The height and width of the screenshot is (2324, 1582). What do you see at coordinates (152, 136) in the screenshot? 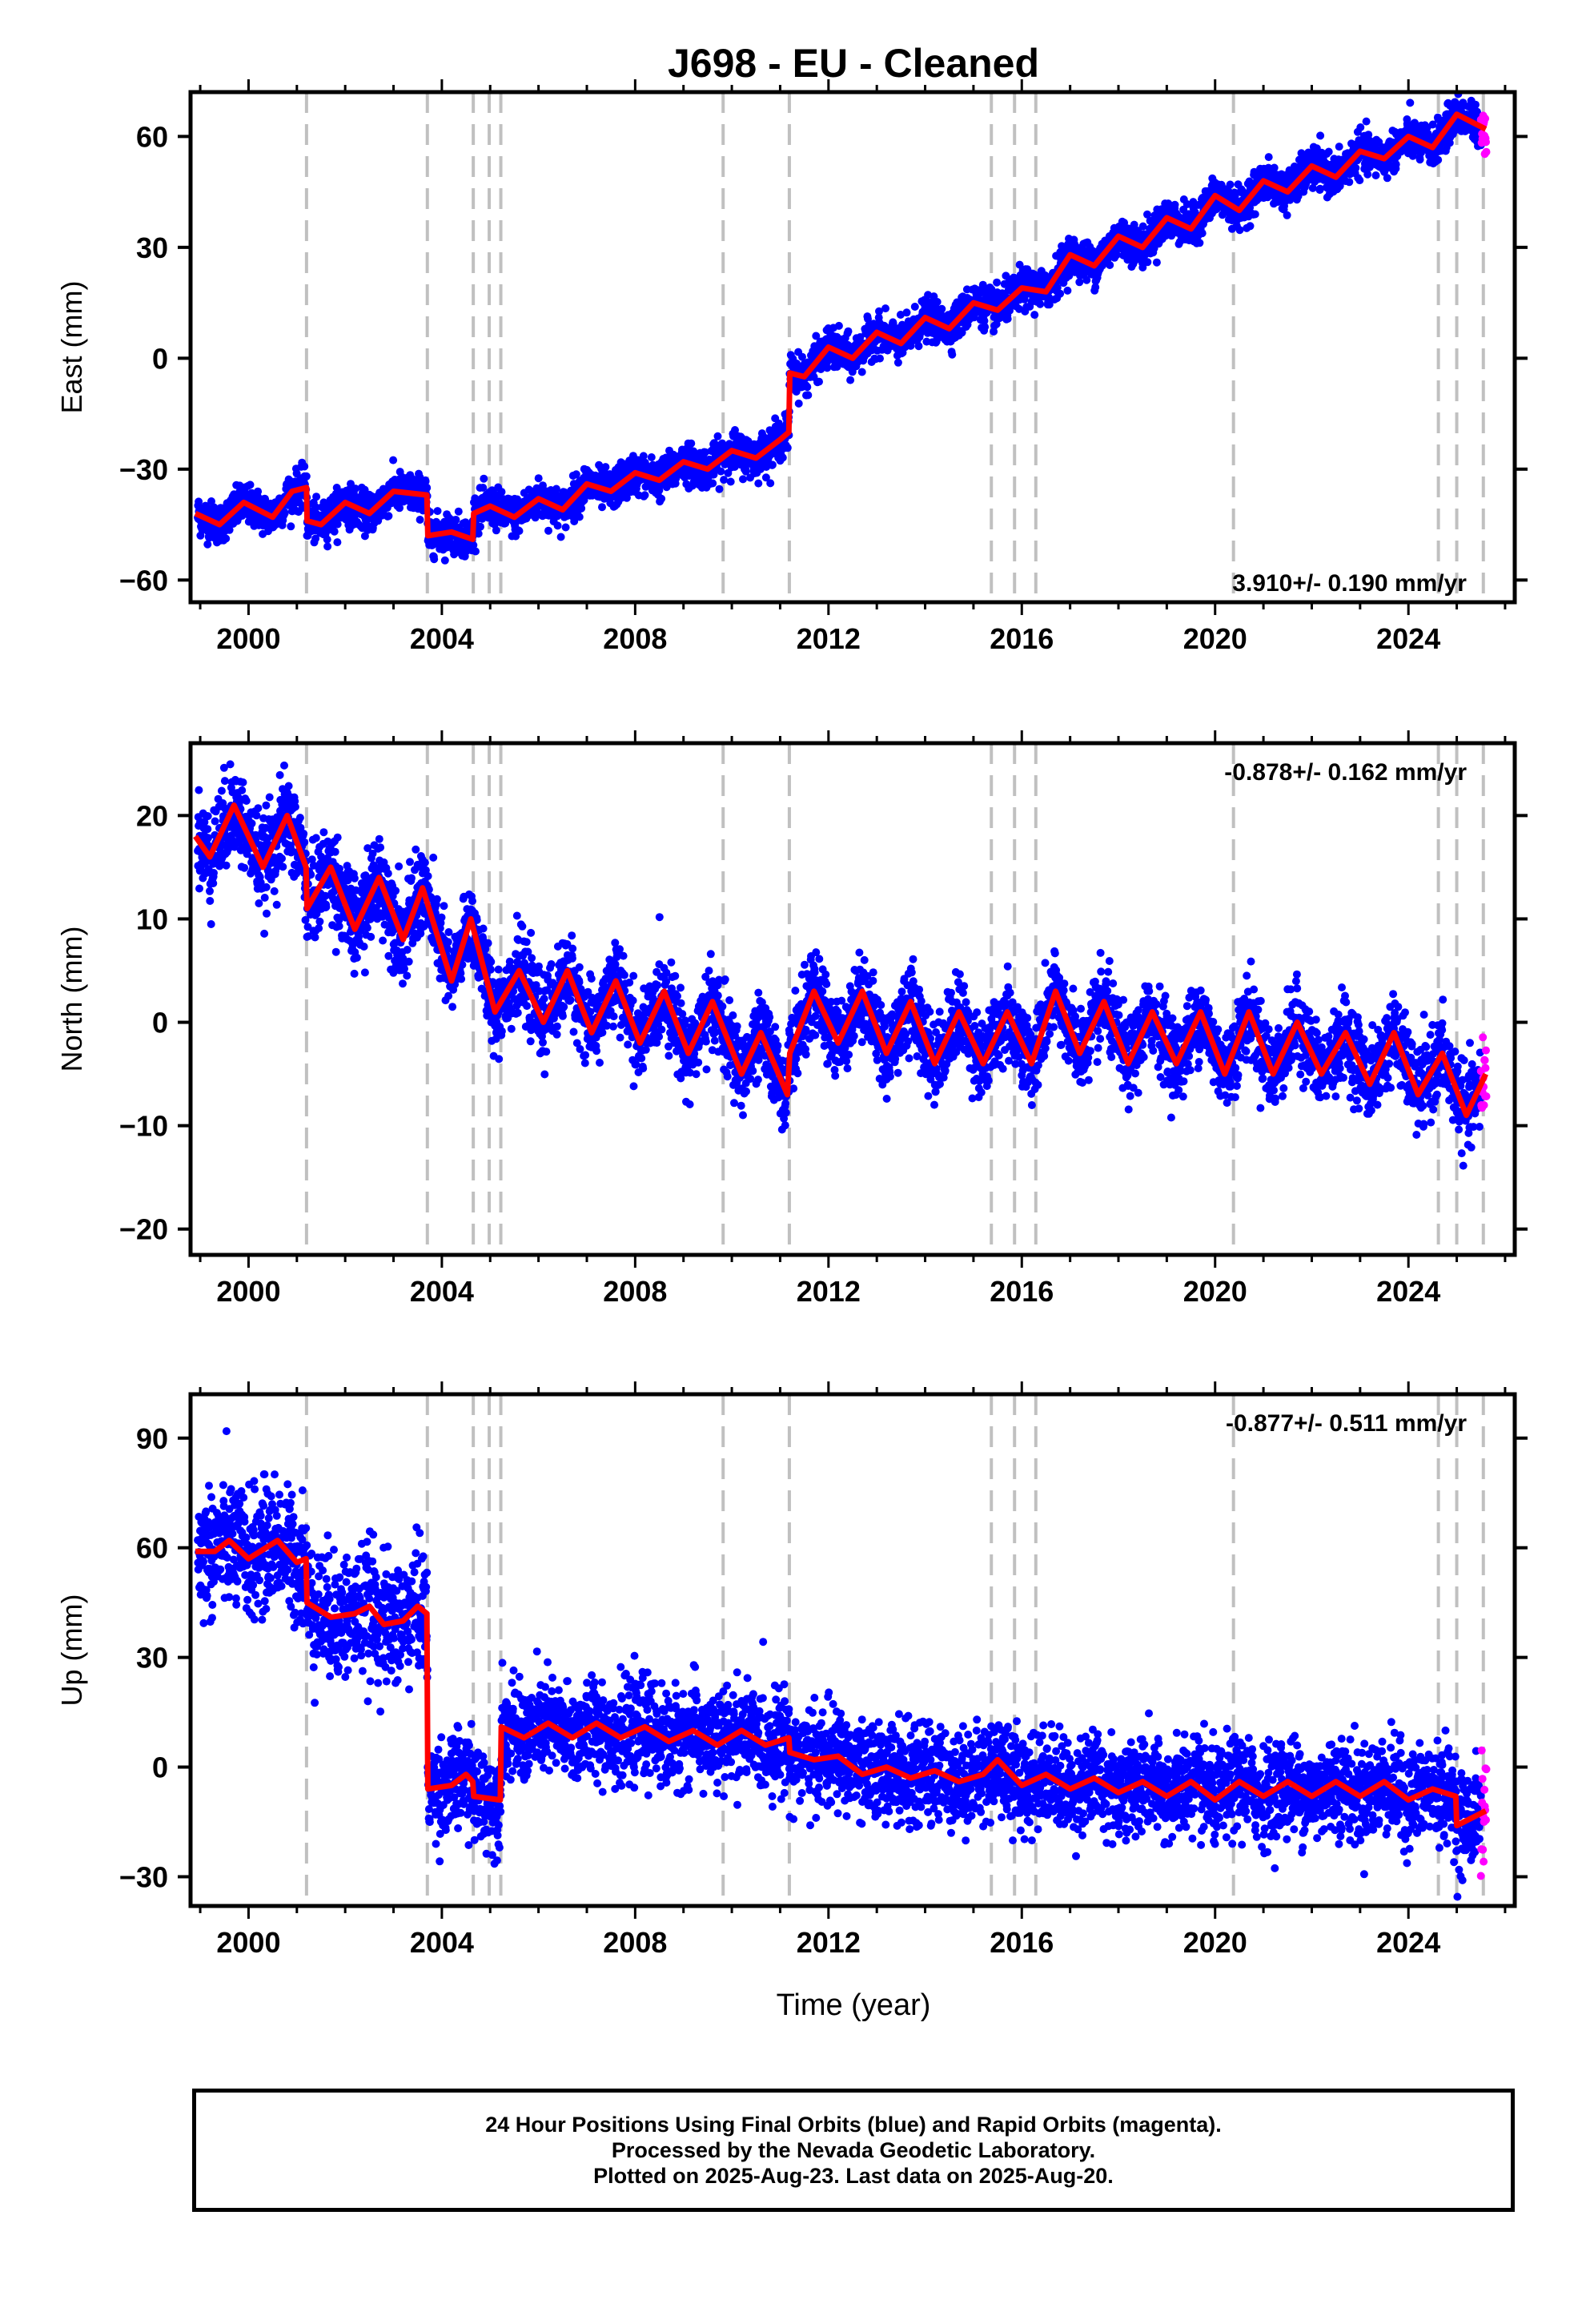
I see `y-tick-label-east: 60` at bounding box center [152, 136].